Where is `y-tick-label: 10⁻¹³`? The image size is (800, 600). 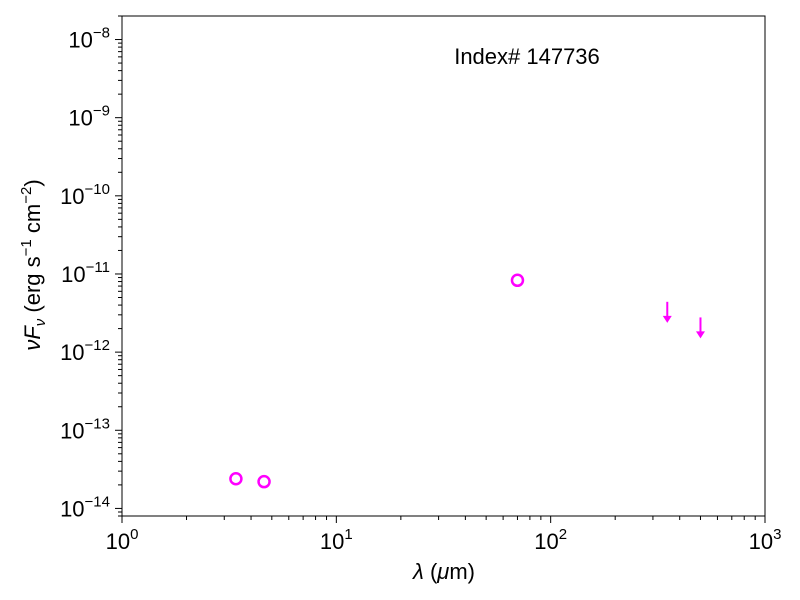 y-tick-label: 10⁻¹³ is located at coordinates (85, 429).